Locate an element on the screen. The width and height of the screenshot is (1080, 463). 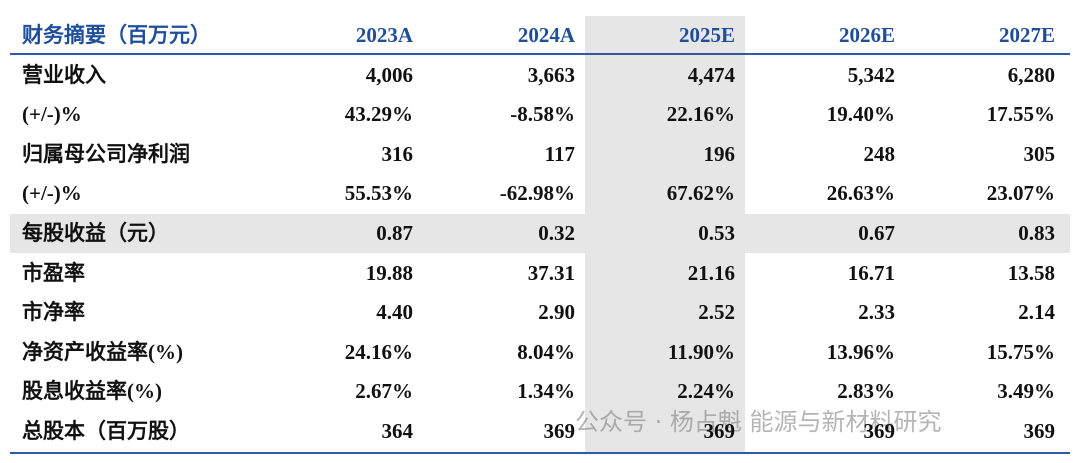
cell-value: 13.96% is located at coordinates (860, 351).